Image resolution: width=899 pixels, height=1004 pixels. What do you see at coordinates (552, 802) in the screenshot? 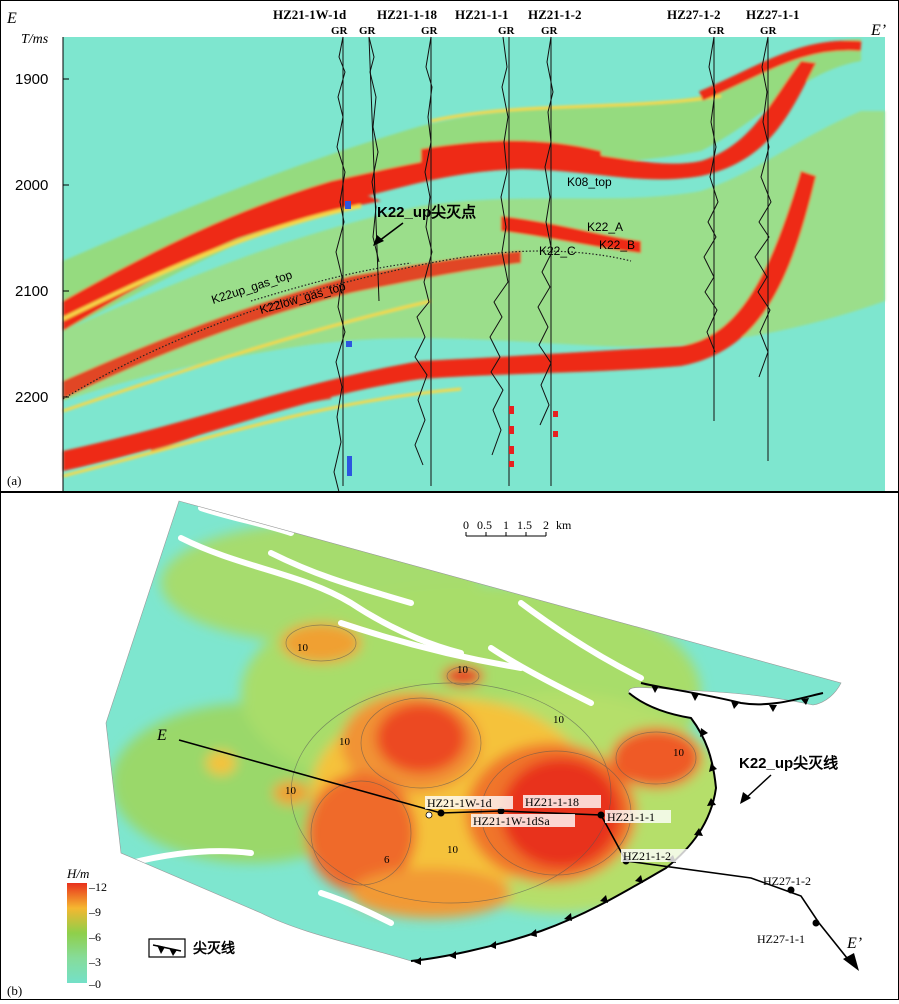
I see `map-well-label-hz21-1-18: HZ21-1-18` at bounding box center [552, 802].